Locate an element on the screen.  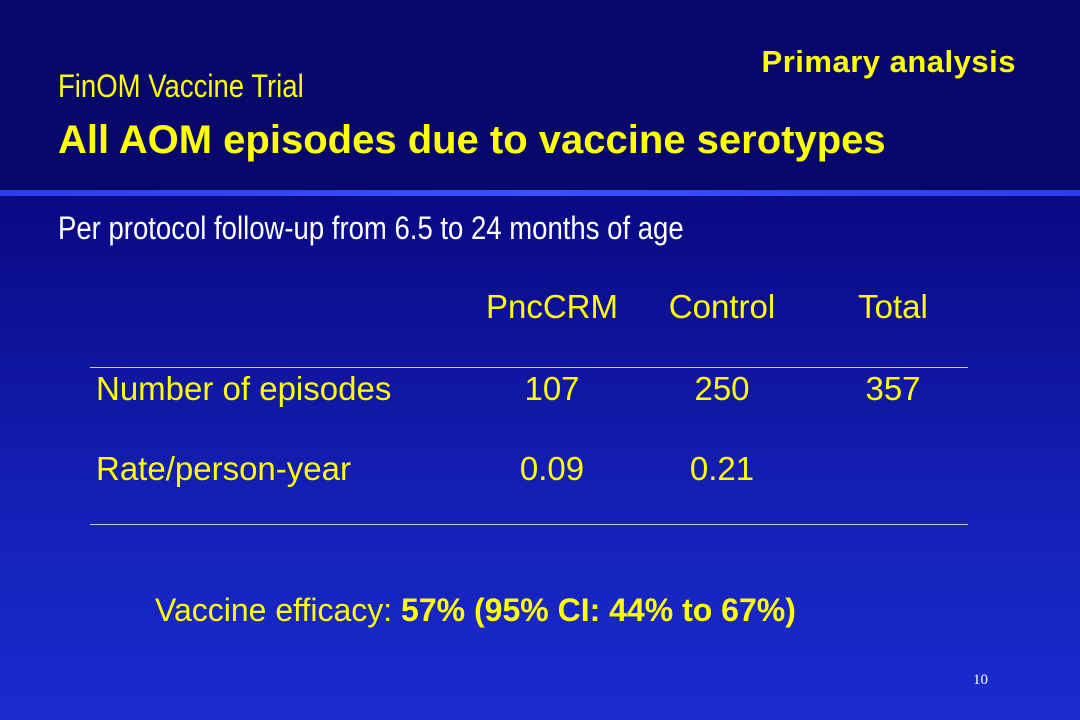
table-cell: 107 is located at coordinates (552, 388).